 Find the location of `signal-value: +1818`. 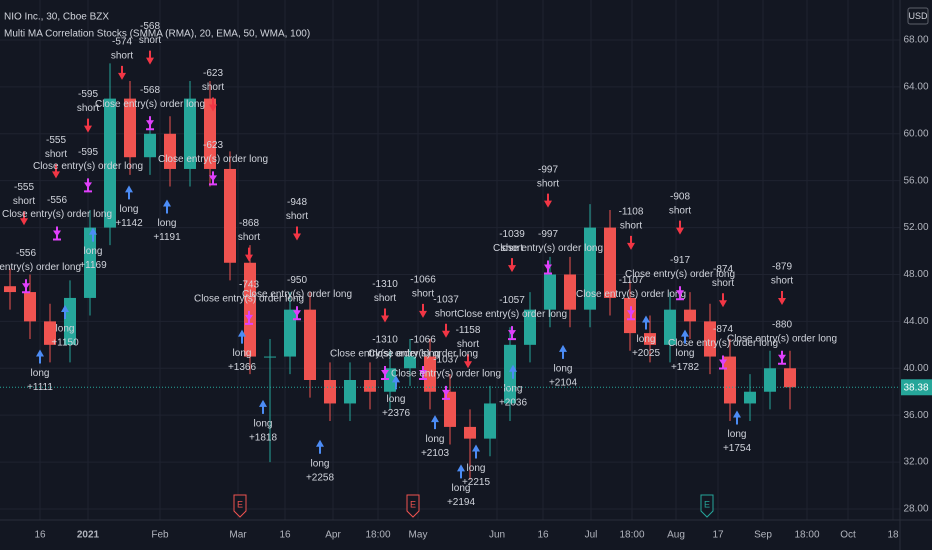

signal-value: +1818 is located at coordinates (263, 438).